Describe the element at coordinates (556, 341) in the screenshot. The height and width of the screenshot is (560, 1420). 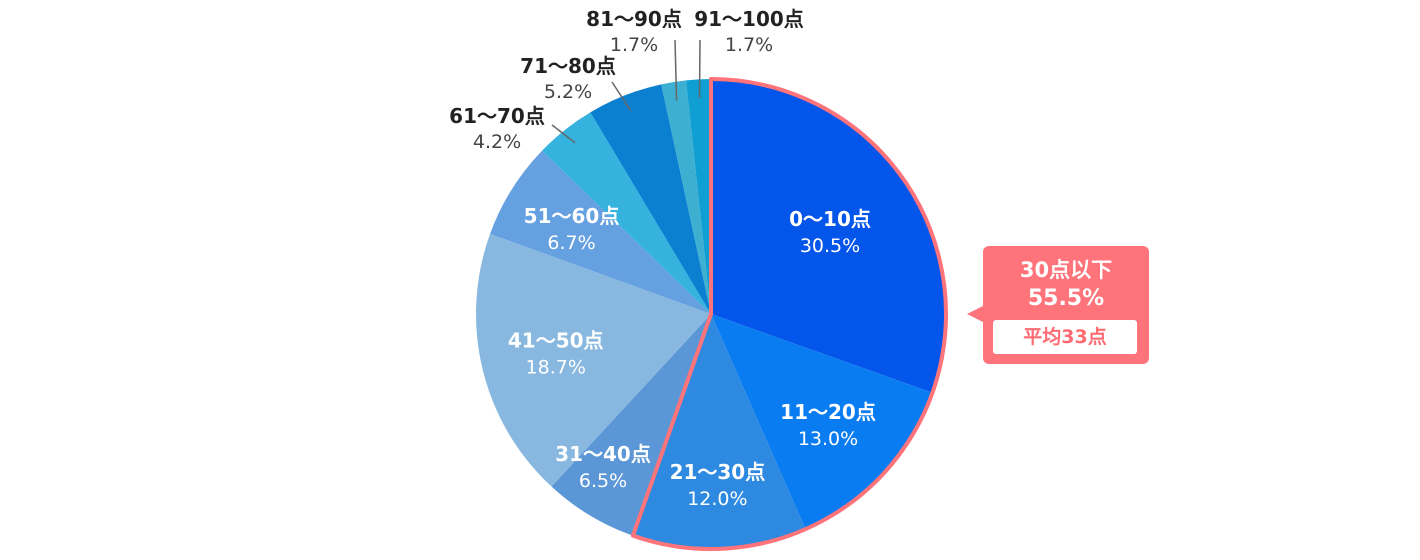
I see `slice-label: 41〜50点` at that location.